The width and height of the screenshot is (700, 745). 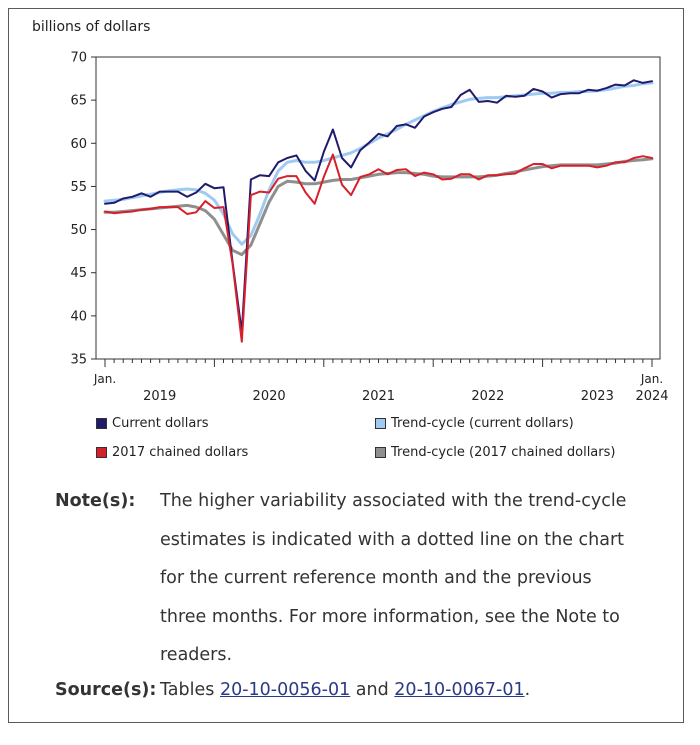 I want to click on y-tick-label: 55, so click(x=78, y=187).